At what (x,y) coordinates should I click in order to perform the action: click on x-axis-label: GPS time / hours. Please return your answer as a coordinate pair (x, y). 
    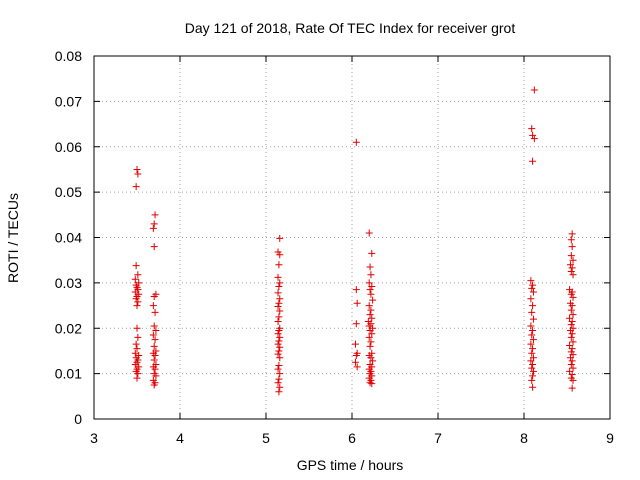
    Looking at the image, I should click on (350, 465).